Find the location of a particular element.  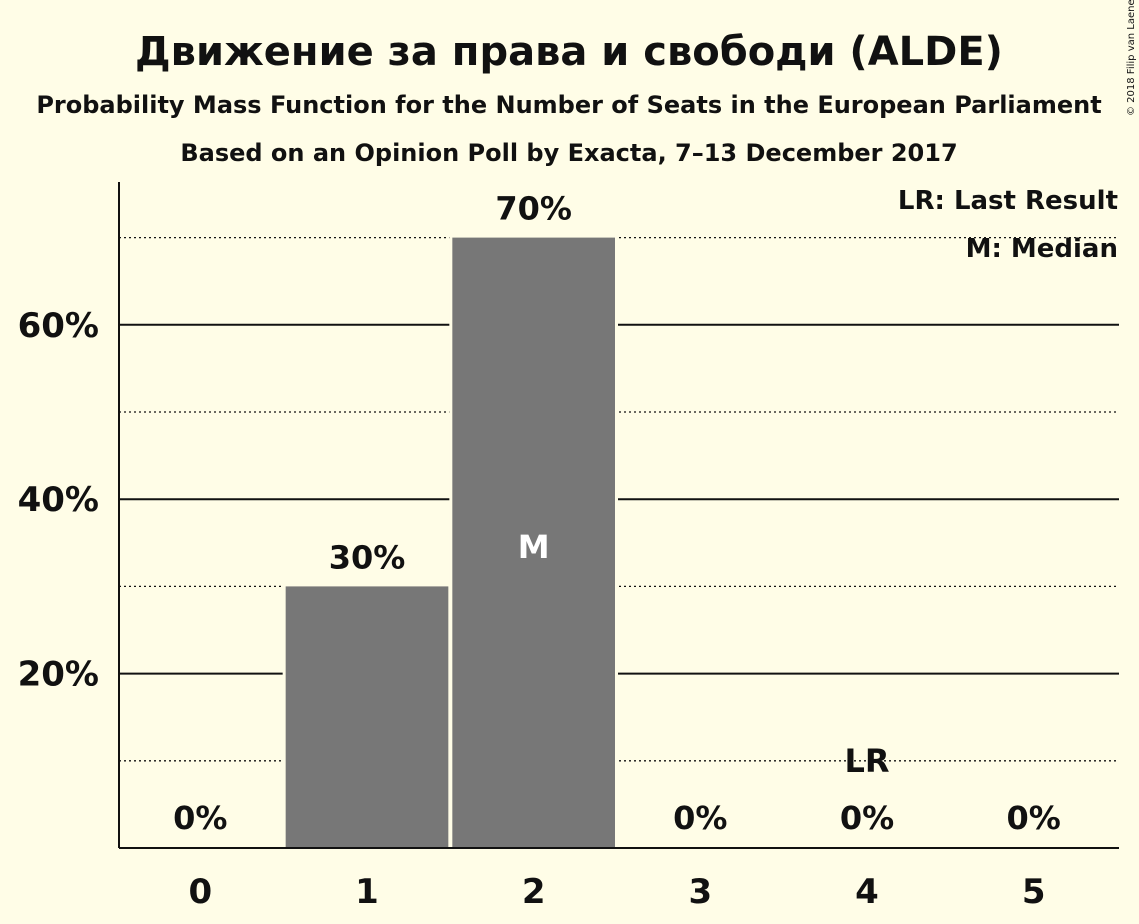

y-tick-label-2: 60% is located at coordinates (58, 326).